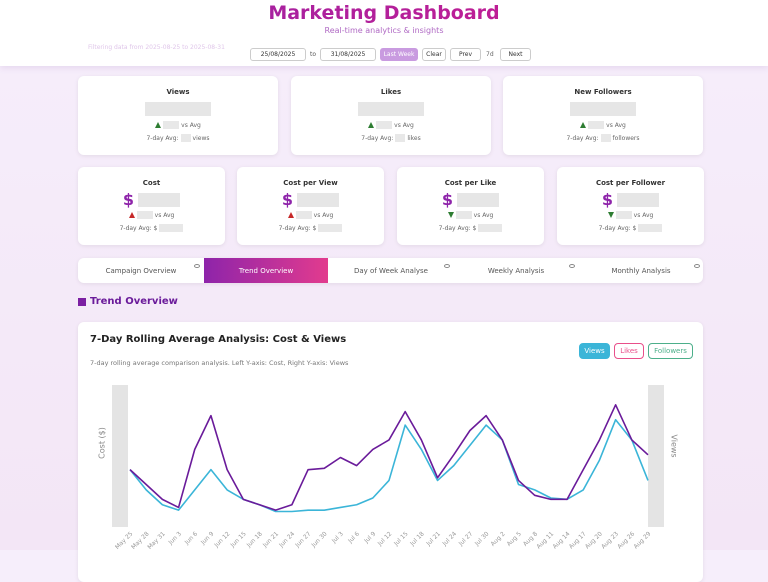 The height and width of the screenshot is (582, 768). I want to click on x-tick-label: Jul 24, so click(450, 539).